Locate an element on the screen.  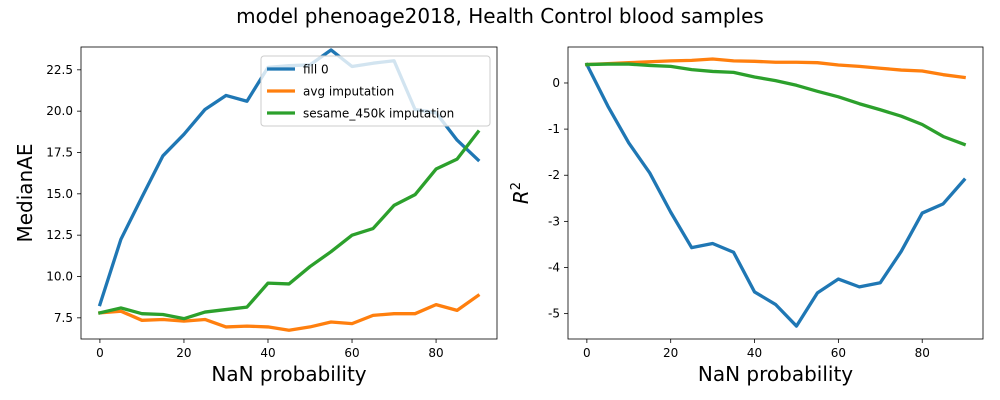
y-tick-label: -1 is located at coordinates (554, 129).